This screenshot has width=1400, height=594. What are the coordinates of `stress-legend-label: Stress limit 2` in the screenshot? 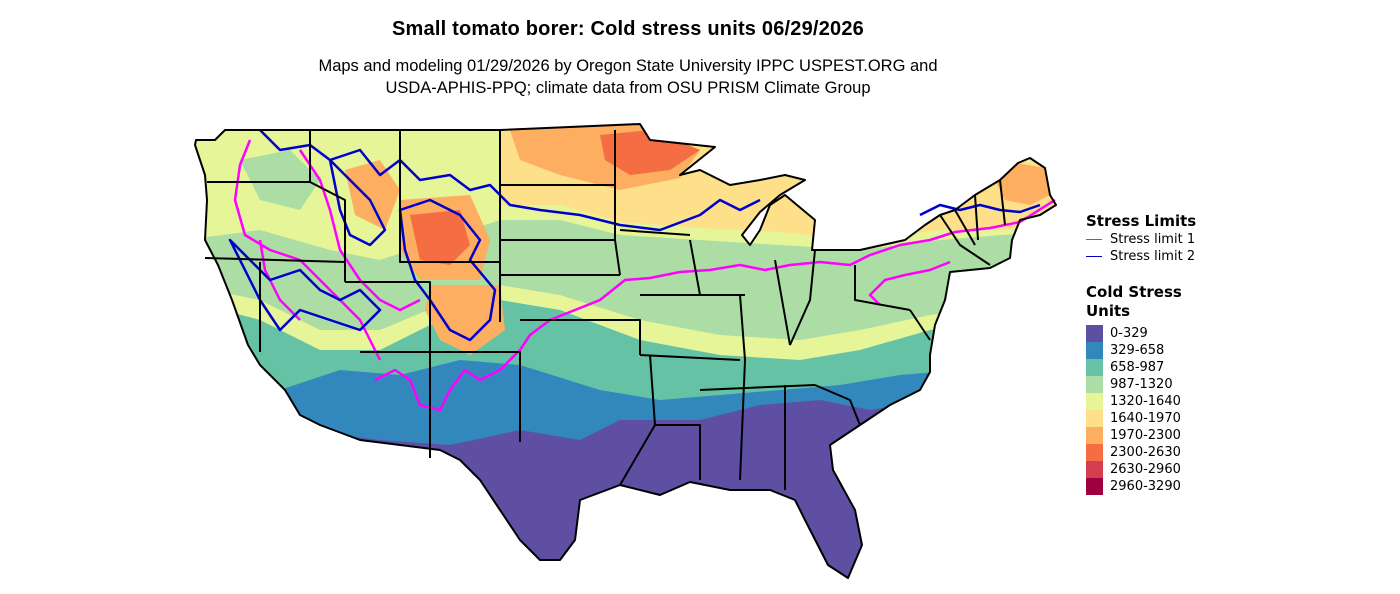 It's located at (1153, 256).